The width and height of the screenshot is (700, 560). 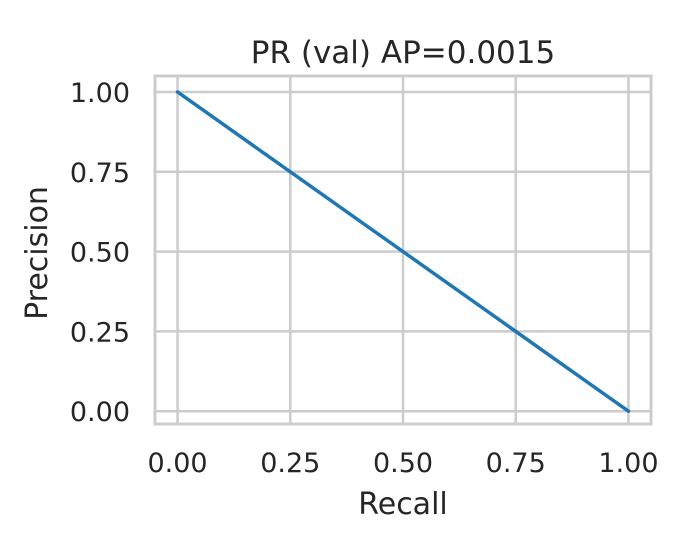 What do you see at coordinates (37, 253) in the screenshot?
I see `y-axis-label: Precision` at bounding box center [37, 253].